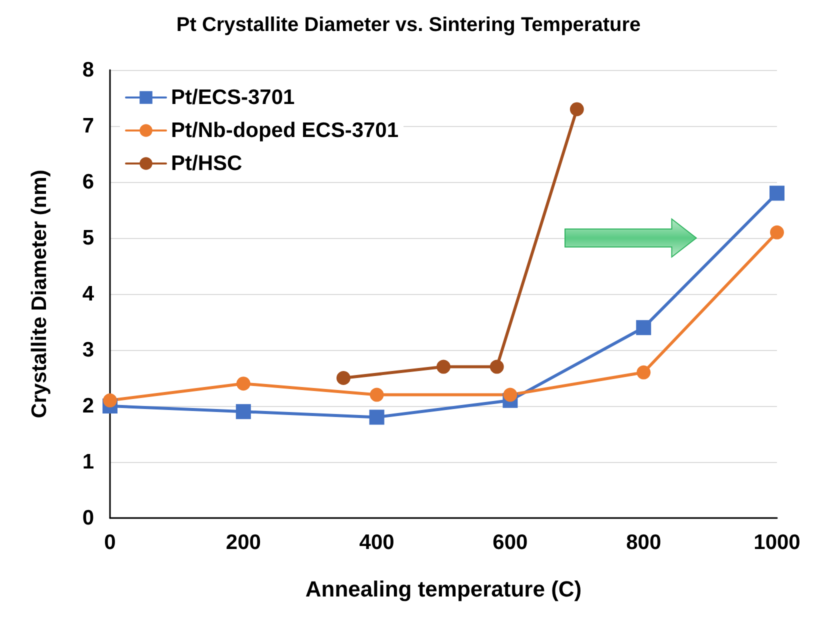  Describe the element at coordinates (443, 589) in the screenshot. I see `x-axis-title: Annealing temperature (C)` at that location.